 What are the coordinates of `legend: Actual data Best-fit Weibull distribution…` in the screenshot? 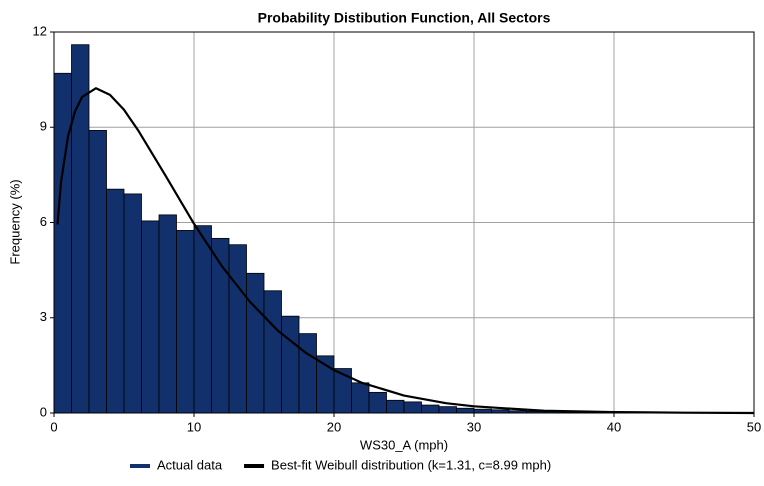 It's located at (340, 464).